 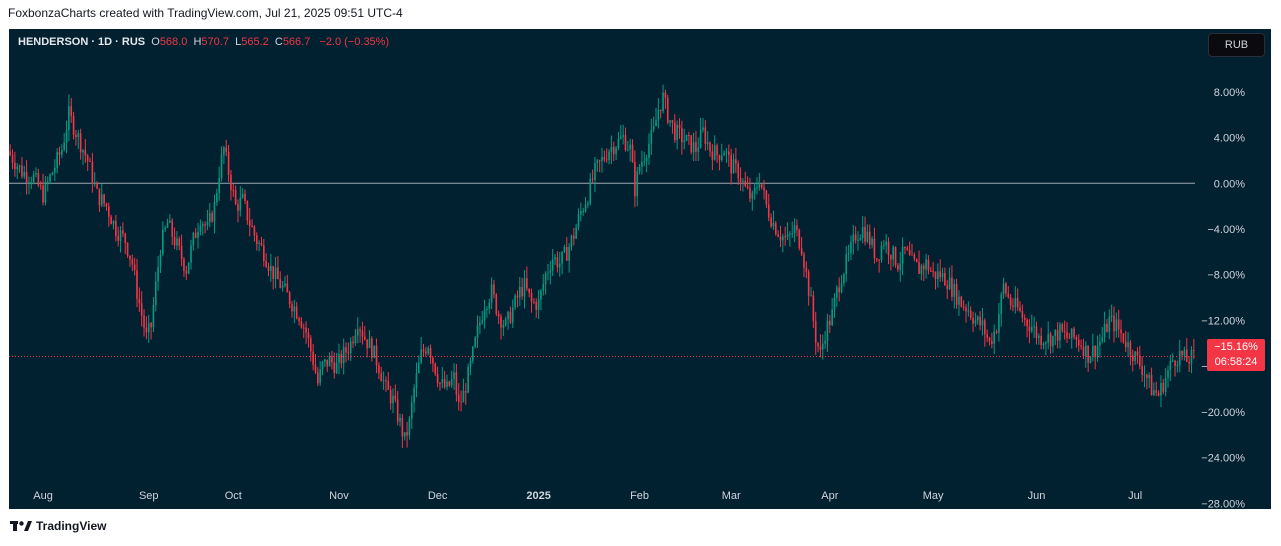 What do you see at coordinates (1236, 45) in the screenshot?
I see `currency-button: RUB` at bounding box center [1236, 45].